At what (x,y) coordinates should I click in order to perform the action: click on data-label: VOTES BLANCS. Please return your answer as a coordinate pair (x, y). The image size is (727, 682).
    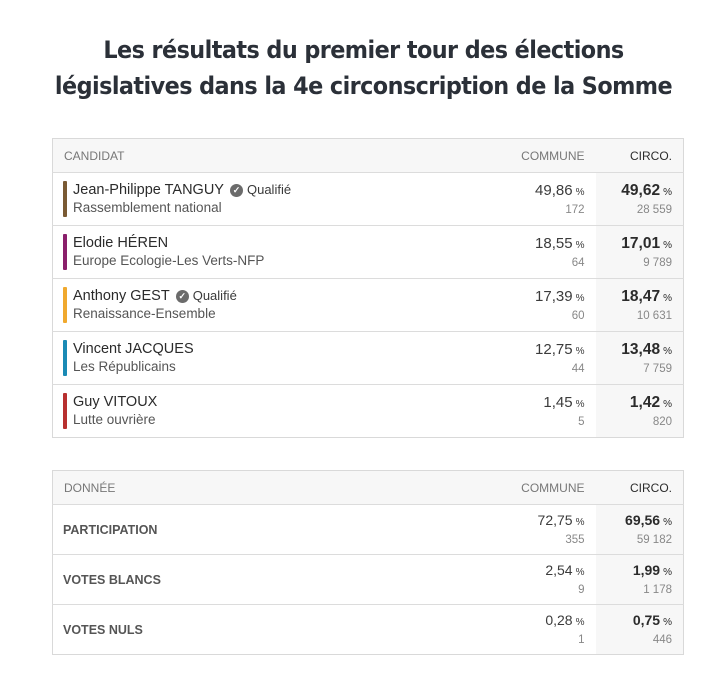
    Looking at the image, I should click on (269, 579).